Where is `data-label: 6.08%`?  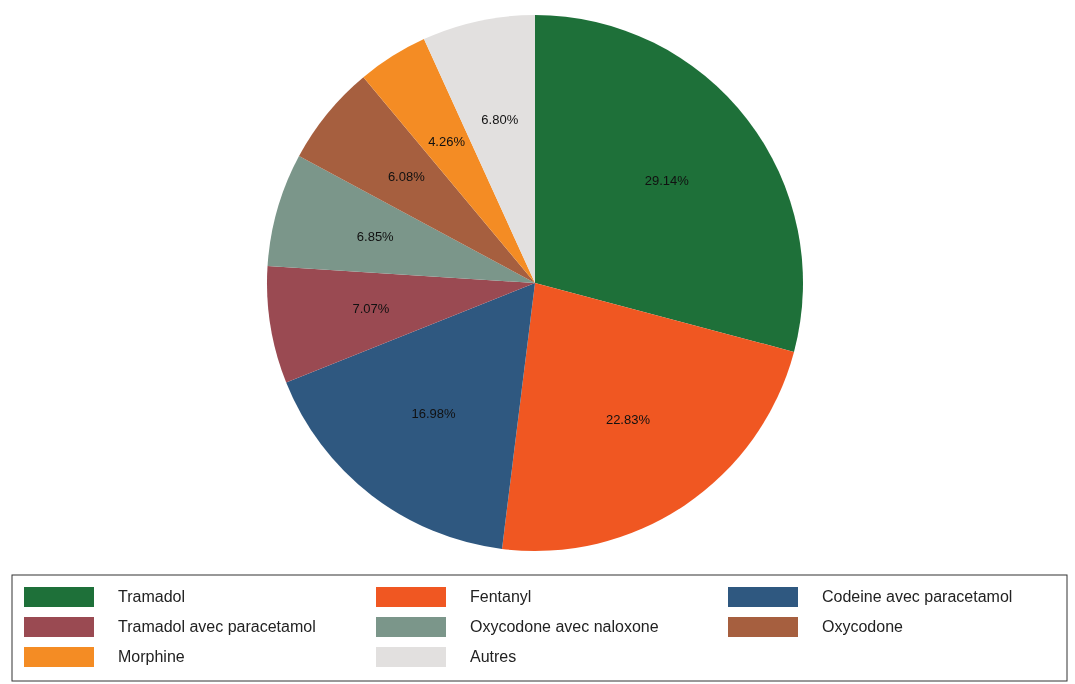 data-label: 6.08% is located at coordinates (406, 177).